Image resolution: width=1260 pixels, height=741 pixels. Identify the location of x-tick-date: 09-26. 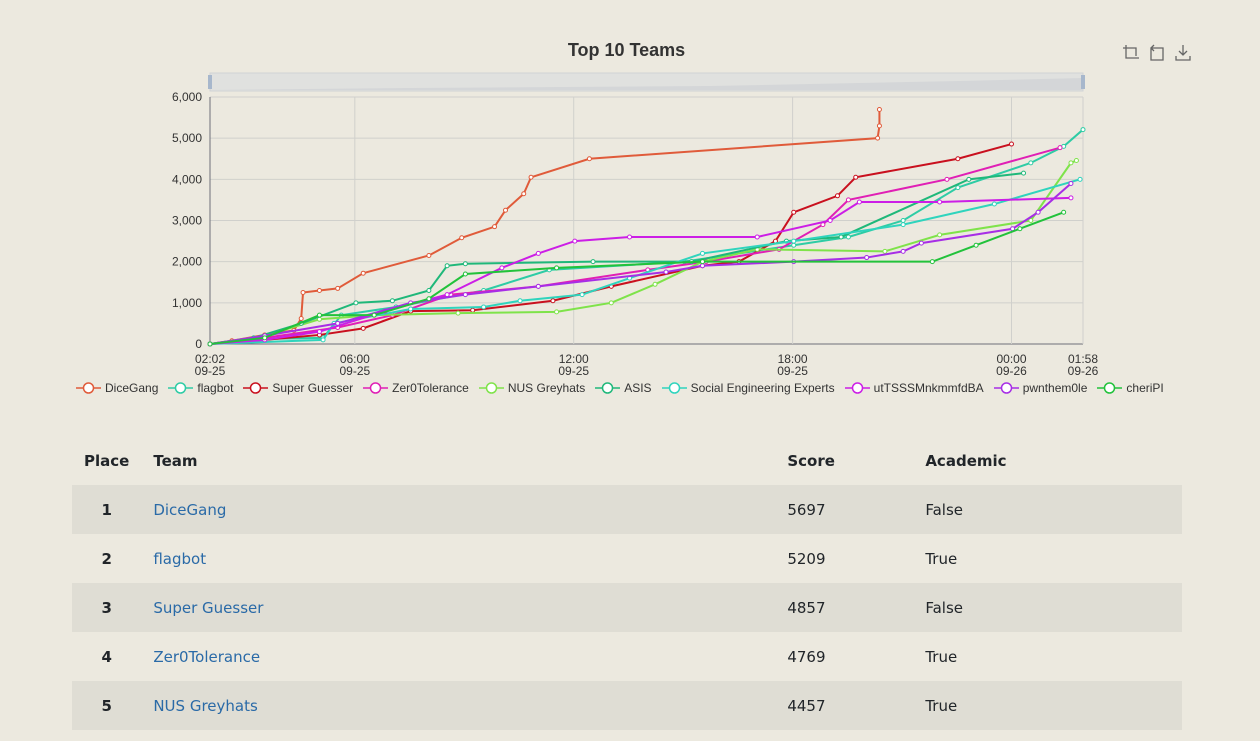
(1011, 371).